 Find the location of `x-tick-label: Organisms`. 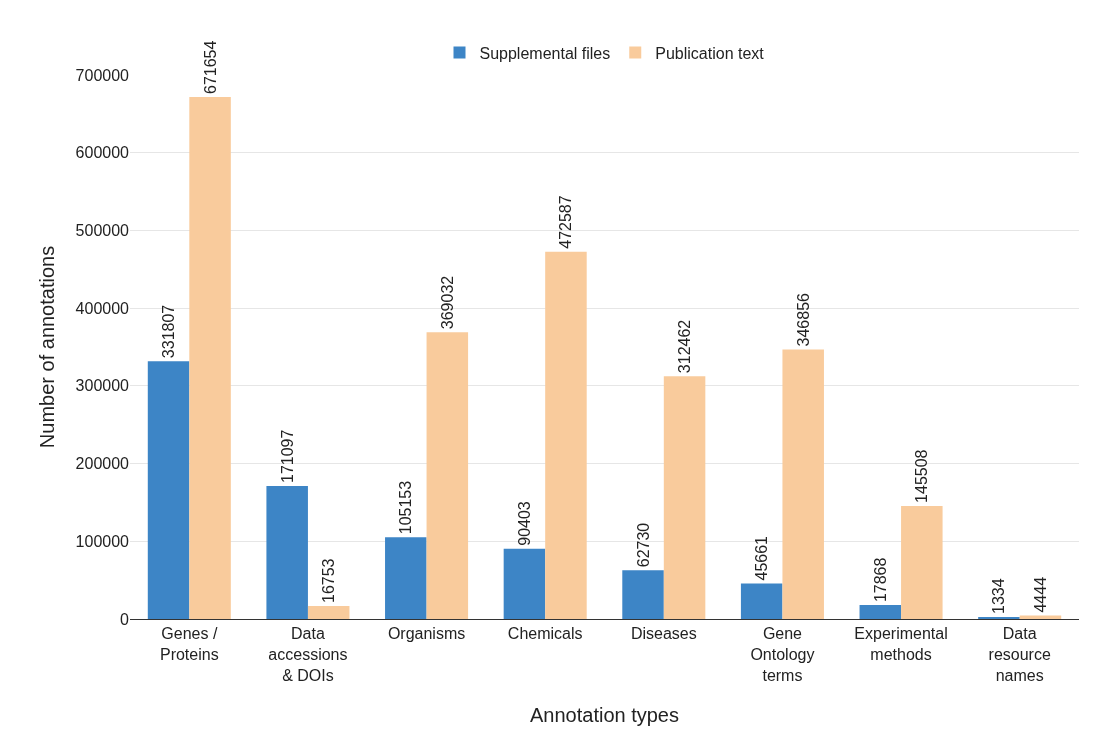

x-tick-label: Organisms is located at coordinates (426, 634).